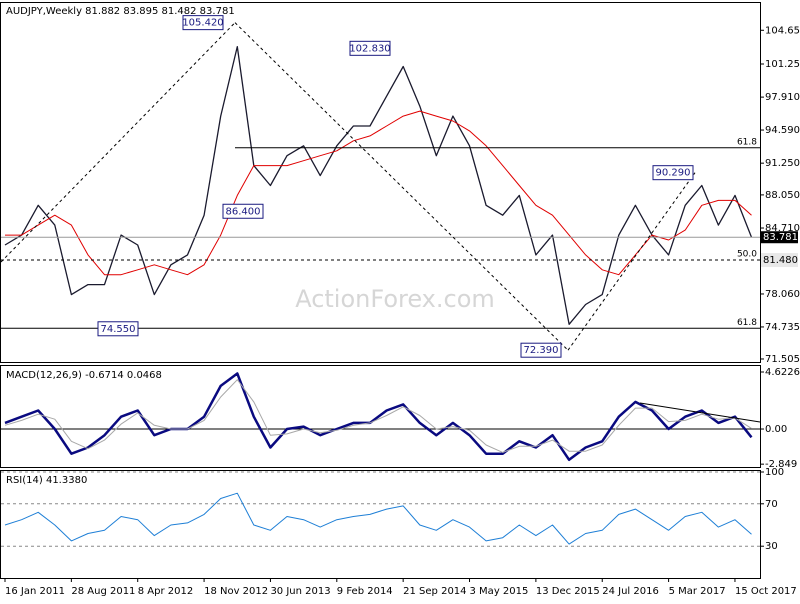 The image size is (800, 604). What do you see at coordinates (782, 195) in the screenshot?
I see `y-tick-label: 88.050` at bounding box center [782, 195].